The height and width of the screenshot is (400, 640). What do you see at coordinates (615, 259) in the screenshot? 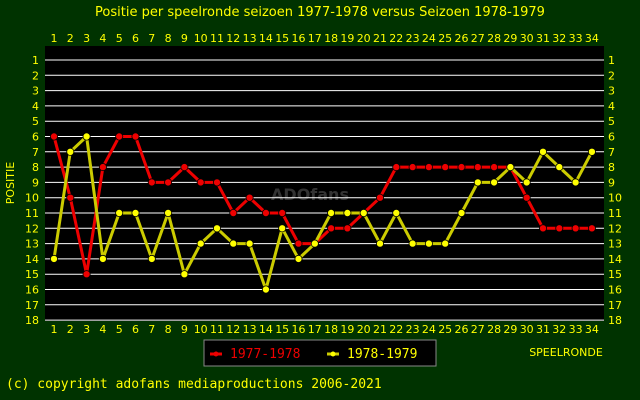
I see `y-tick-label-right: 14` at bounding box center [615, 259].